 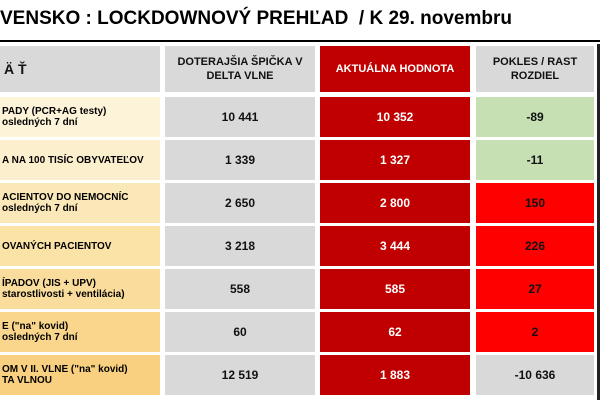 What do you see at coordinates (535, 203) in the screenshot?
I see `change-value: 150` at bounding box center [535, 203].